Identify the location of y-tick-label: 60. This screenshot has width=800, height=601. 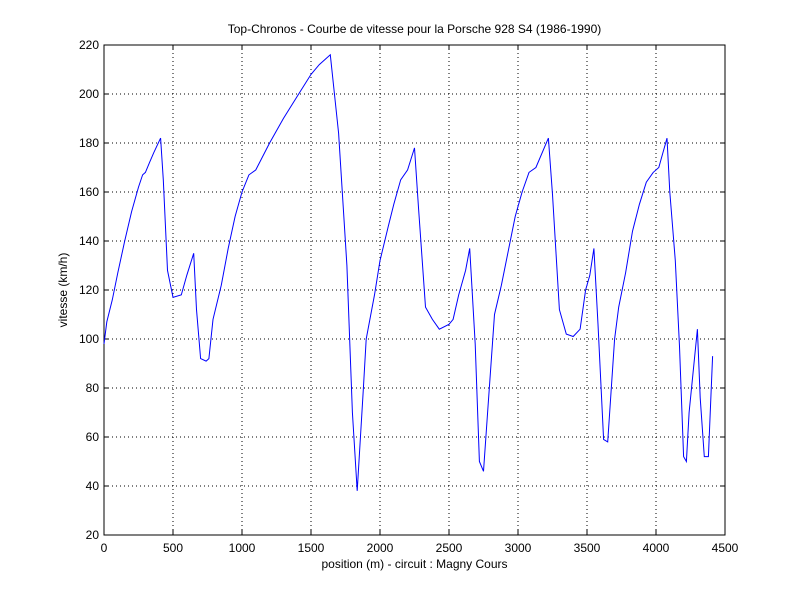
(93, 437).